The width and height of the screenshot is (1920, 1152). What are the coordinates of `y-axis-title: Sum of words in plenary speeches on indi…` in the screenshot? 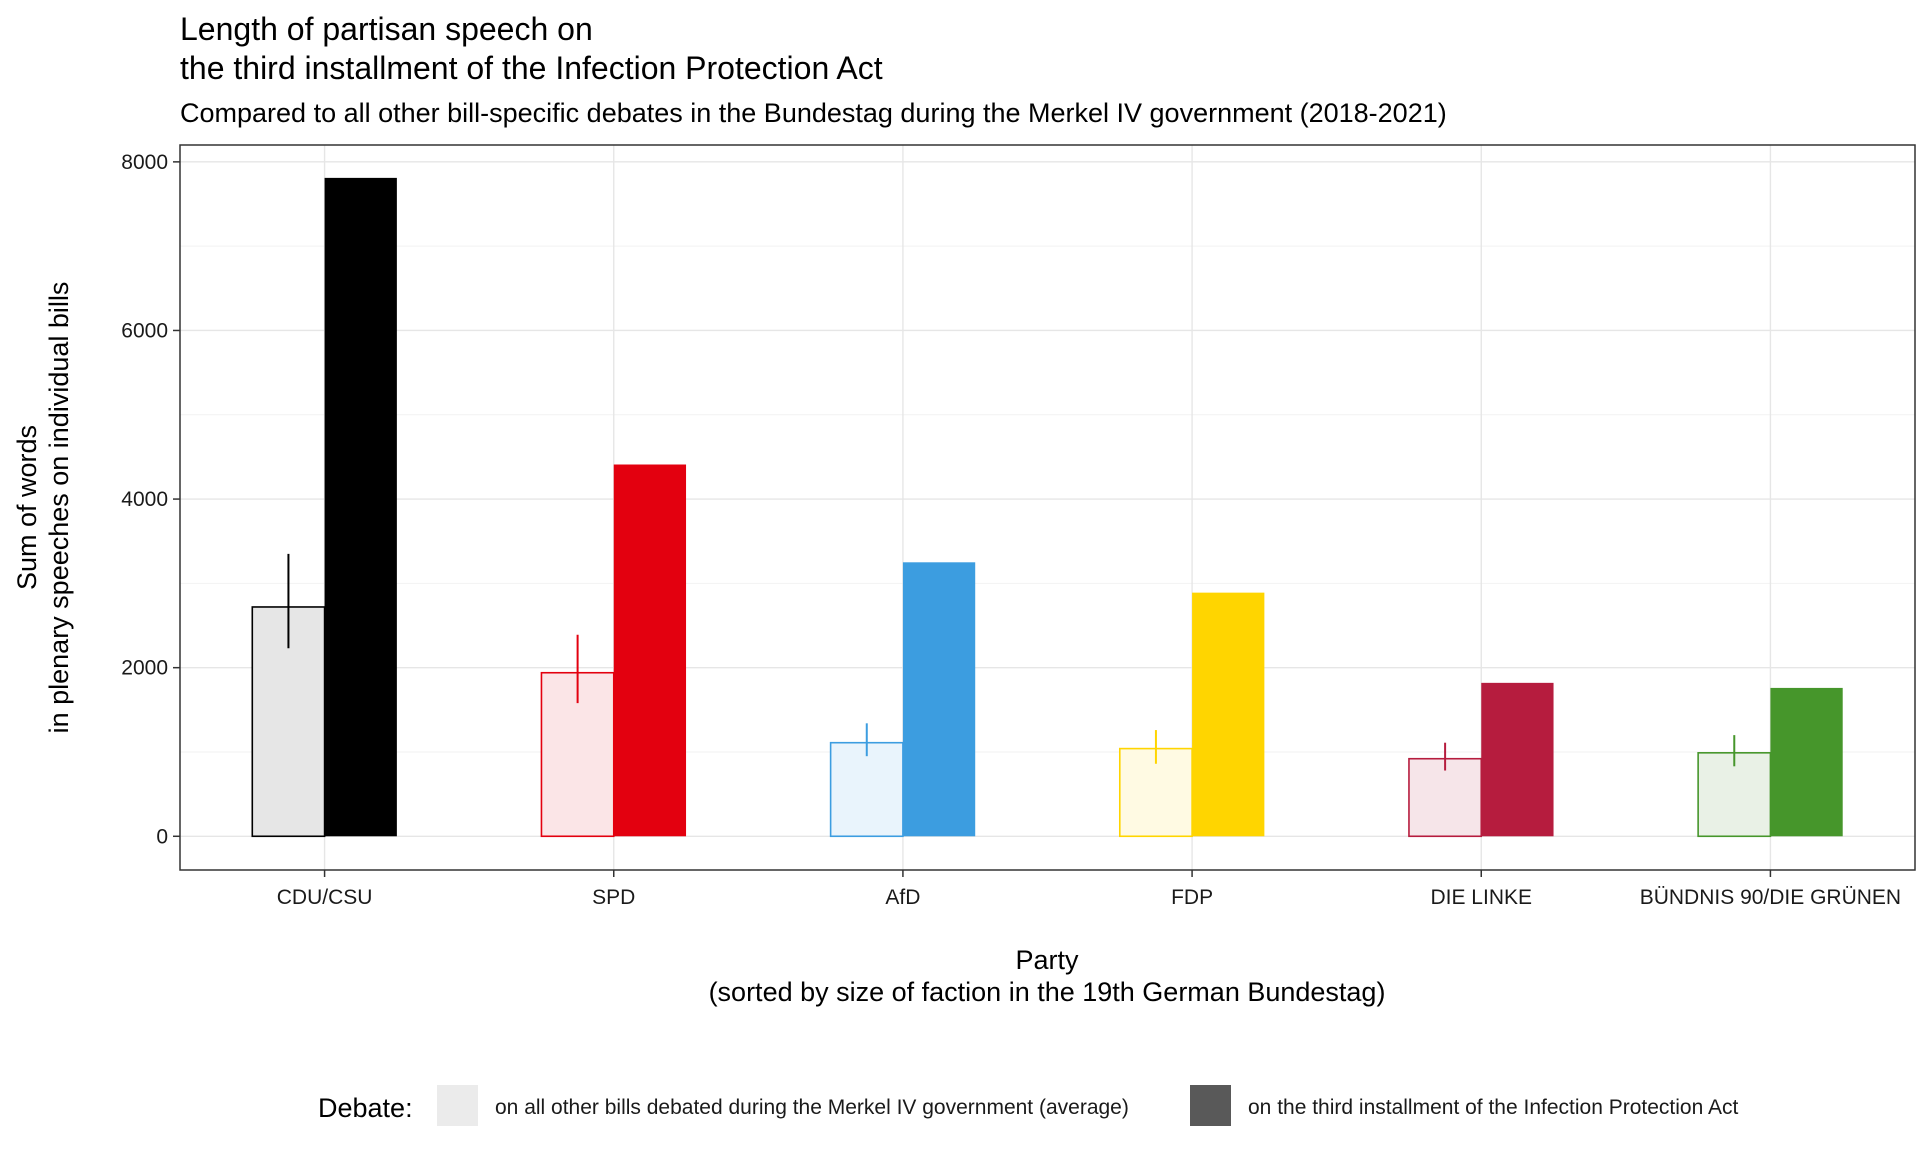 It's located at (43, 508).